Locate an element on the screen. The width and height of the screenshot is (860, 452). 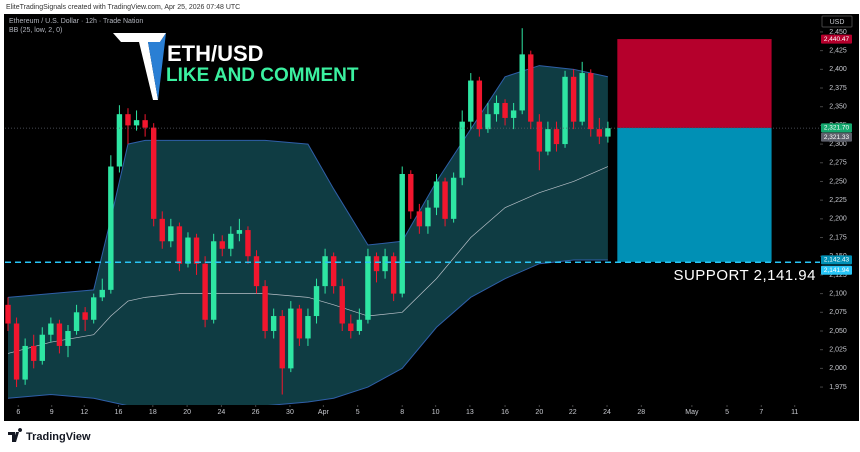
brand-name: TradingView is located at coordinates (58, 437).